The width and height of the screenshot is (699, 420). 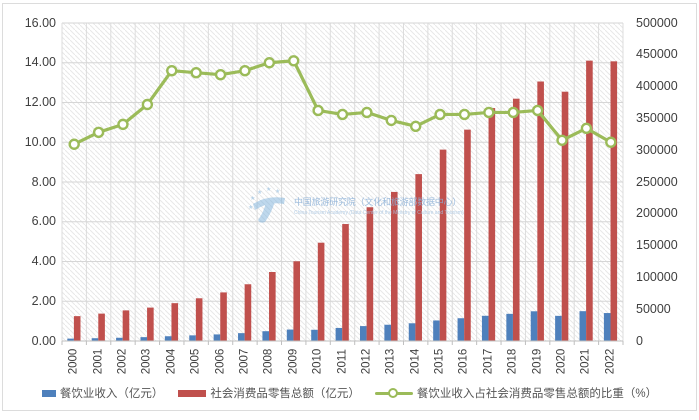 I want to click on x-axis-label: 2005, so click(x=195, y=361).